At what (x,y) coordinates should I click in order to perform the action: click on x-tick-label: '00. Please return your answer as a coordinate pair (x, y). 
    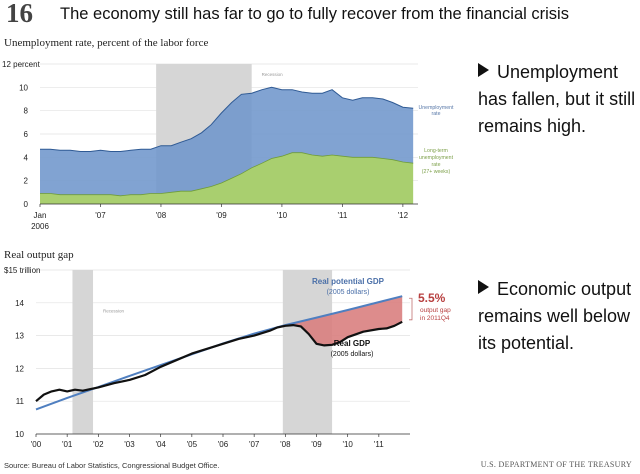
    Looking at the image, I should click on (36, 444).